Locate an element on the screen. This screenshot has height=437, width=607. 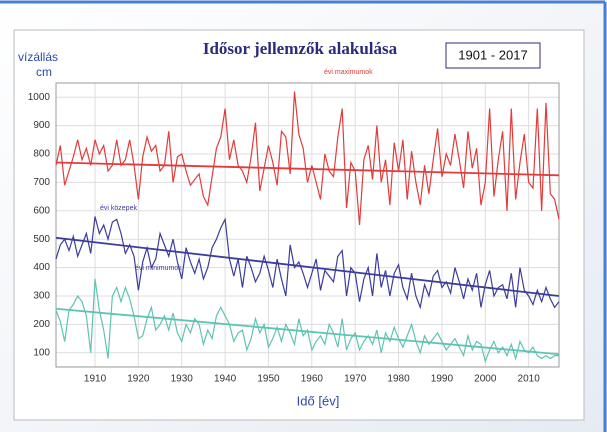
y-tick-label: 1000 is located at coordinates (39, 97).